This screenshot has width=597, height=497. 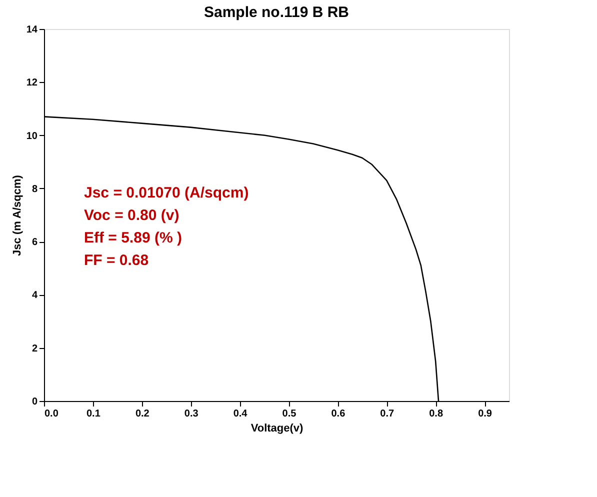 I want to click on x-axis-title: Voltage(v), so click(x=277, y=428).